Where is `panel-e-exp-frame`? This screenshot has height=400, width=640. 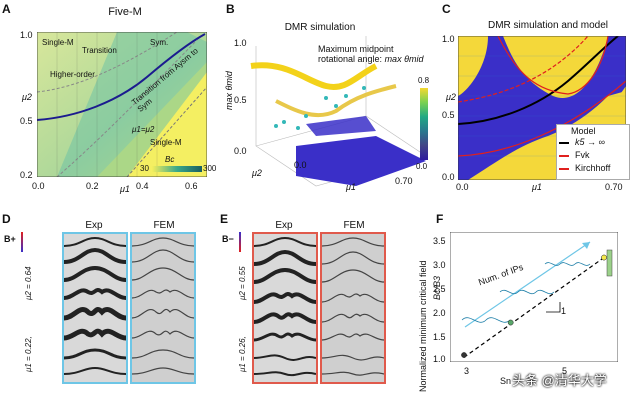
panel-e-exp-frame is located at coordinates (285, 308).